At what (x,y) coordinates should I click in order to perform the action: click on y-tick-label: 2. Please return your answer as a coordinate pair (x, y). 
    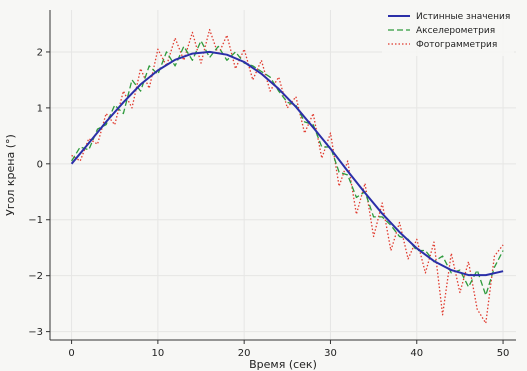
    Looking at the image, I should click on (40, 52).